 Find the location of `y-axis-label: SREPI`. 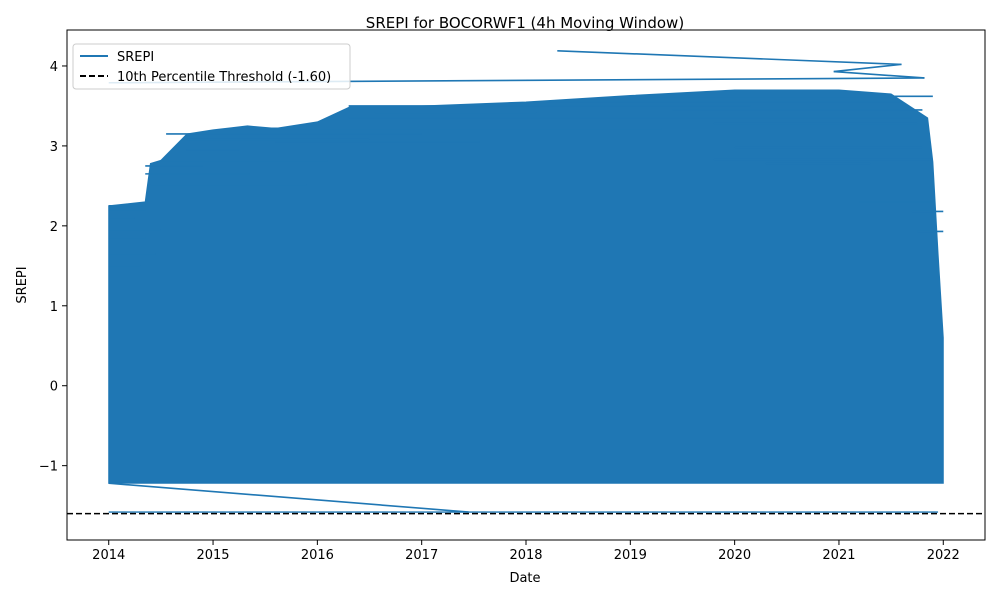

y-axis-label: SREPI is located at coordinates (22, 284).